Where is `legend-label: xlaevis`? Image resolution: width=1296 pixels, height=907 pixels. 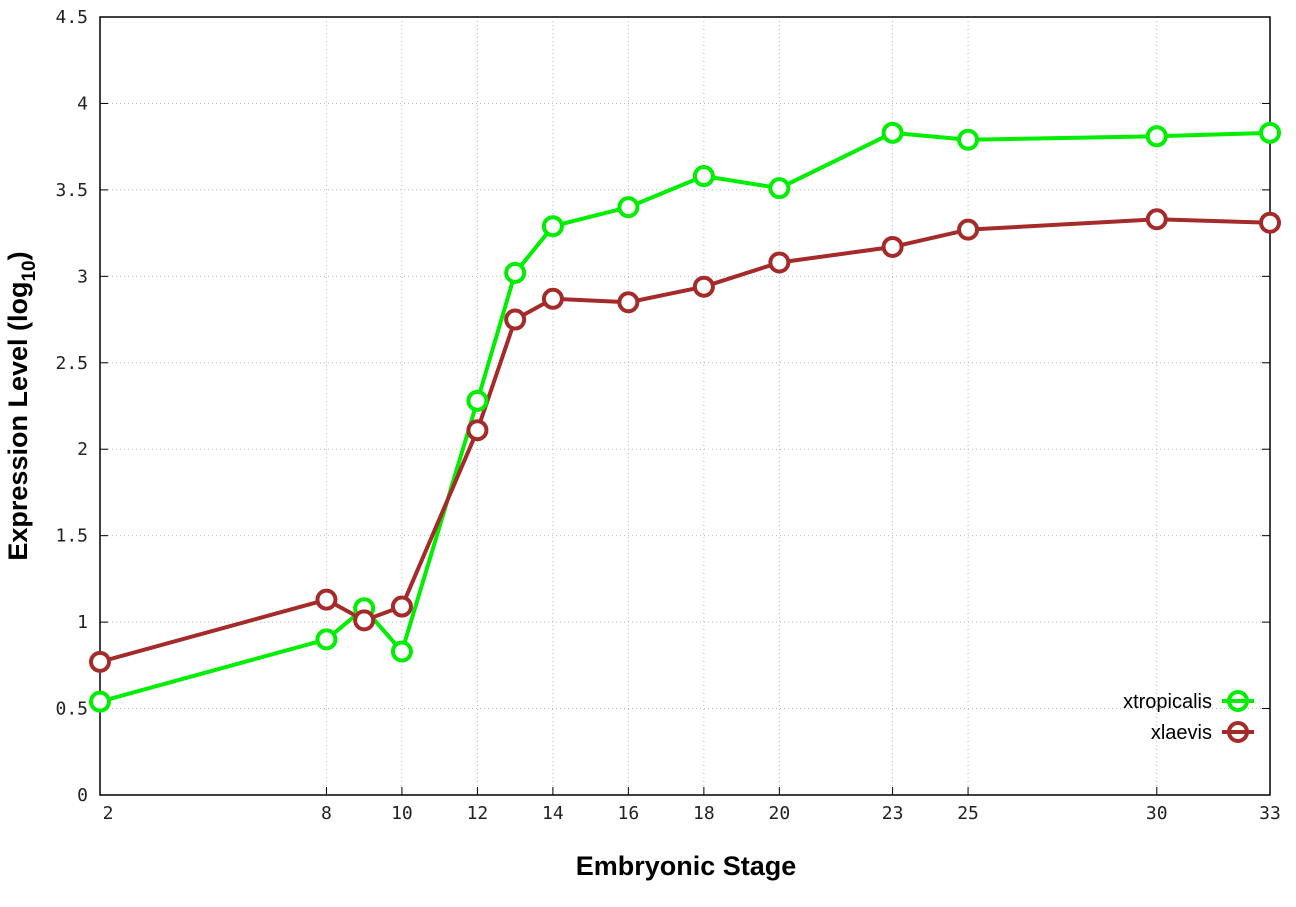 legend-label: xlaevis is located at coordinates (1181, 733).